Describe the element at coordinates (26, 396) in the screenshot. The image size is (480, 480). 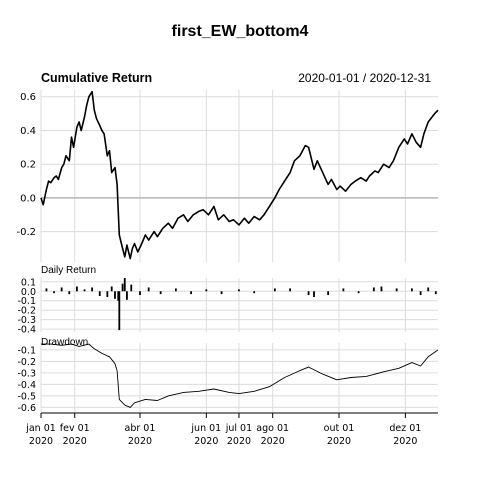
I see `y-tick-label: -0.5` at that location.